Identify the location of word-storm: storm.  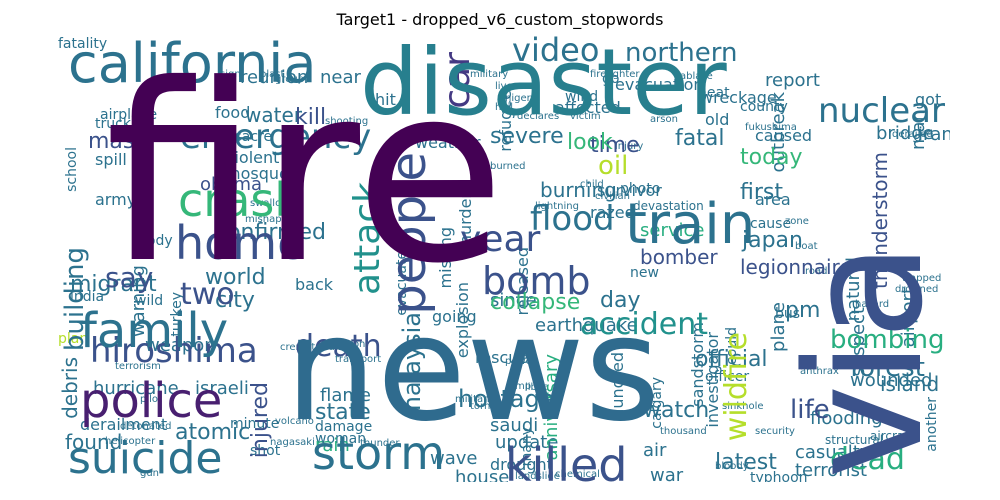
(379, 453).